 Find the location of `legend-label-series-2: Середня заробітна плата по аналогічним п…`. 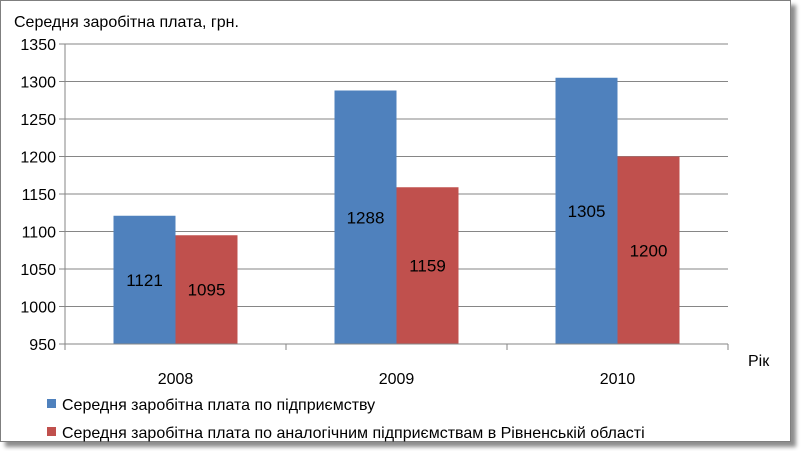

legend-label-series-2: Середня заробітна плата по аналогічним п… is located at coordinates (353, 433).